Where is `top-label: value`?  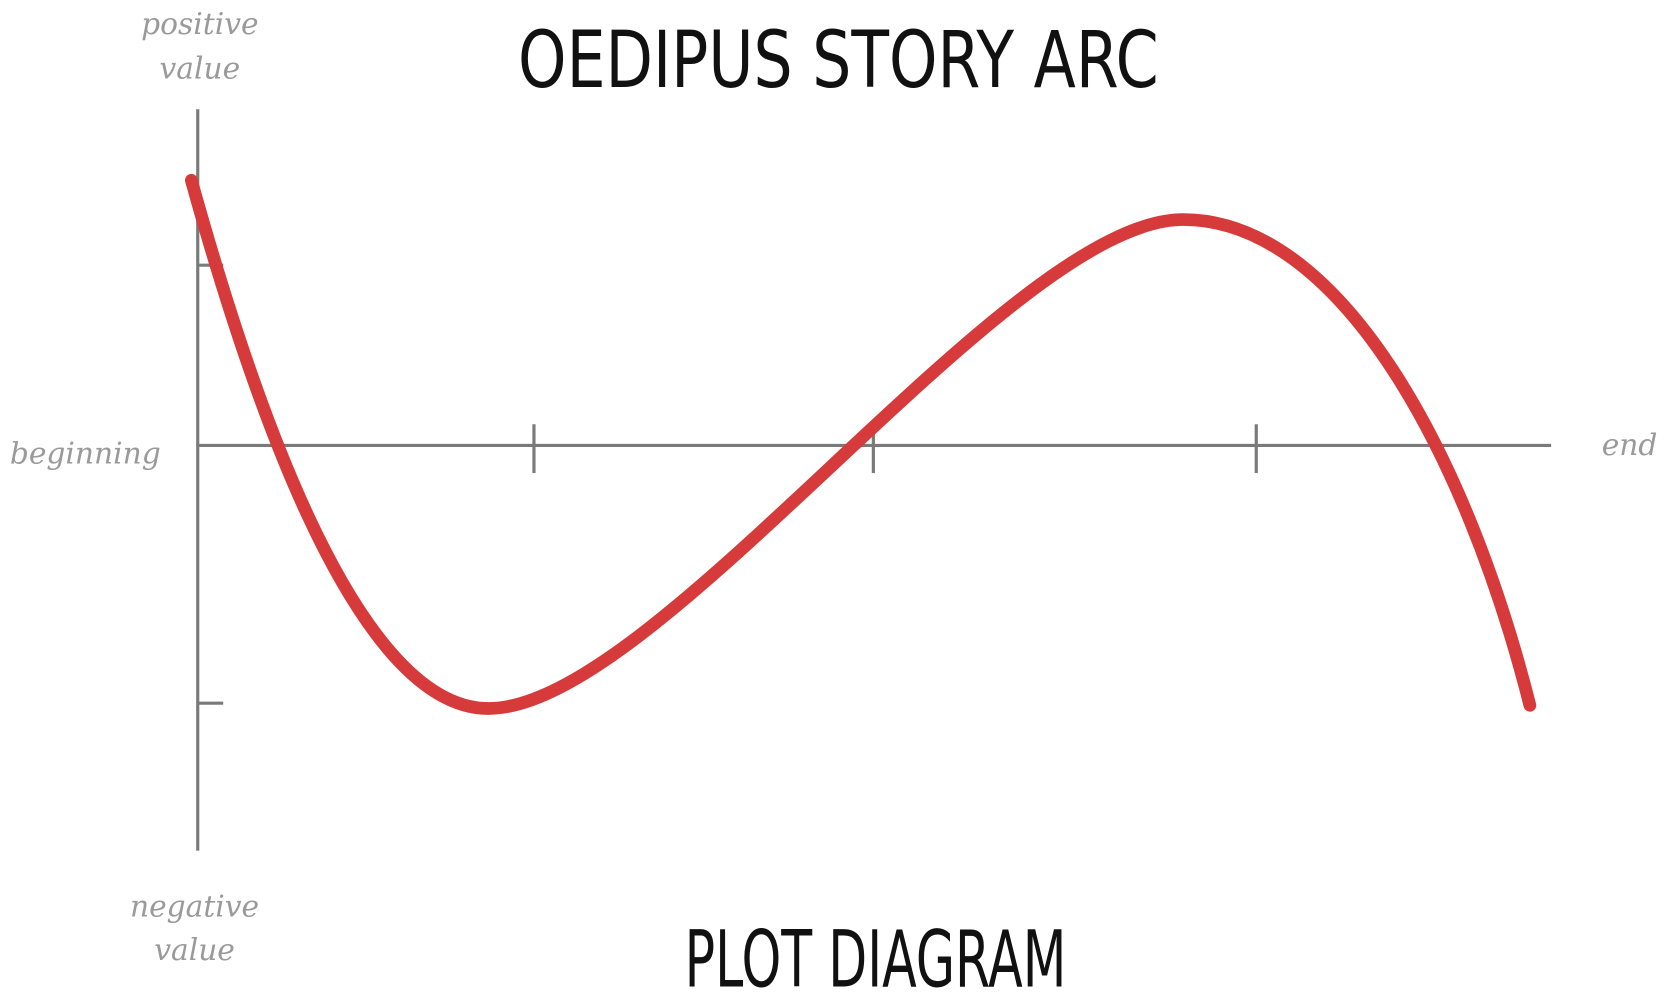 top-label: value is located at coordinates (200, 68).